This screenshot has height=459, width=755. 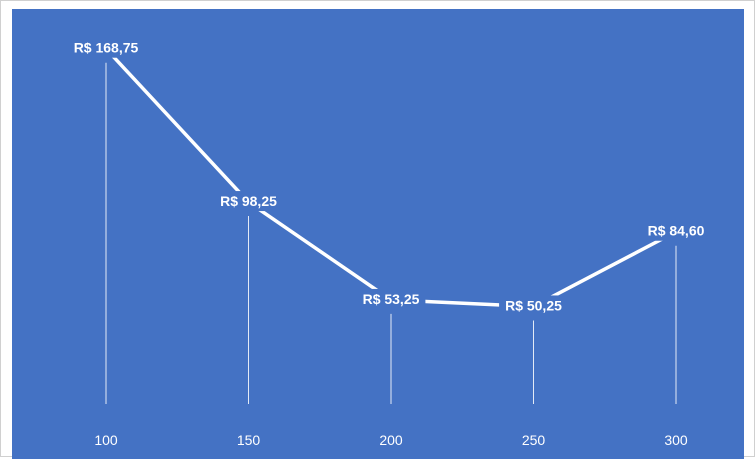 What do you see at coordinates (106, 440) in the screenshot?
I see `x-tick-label-100: 100` at bounding box center [106, 440].